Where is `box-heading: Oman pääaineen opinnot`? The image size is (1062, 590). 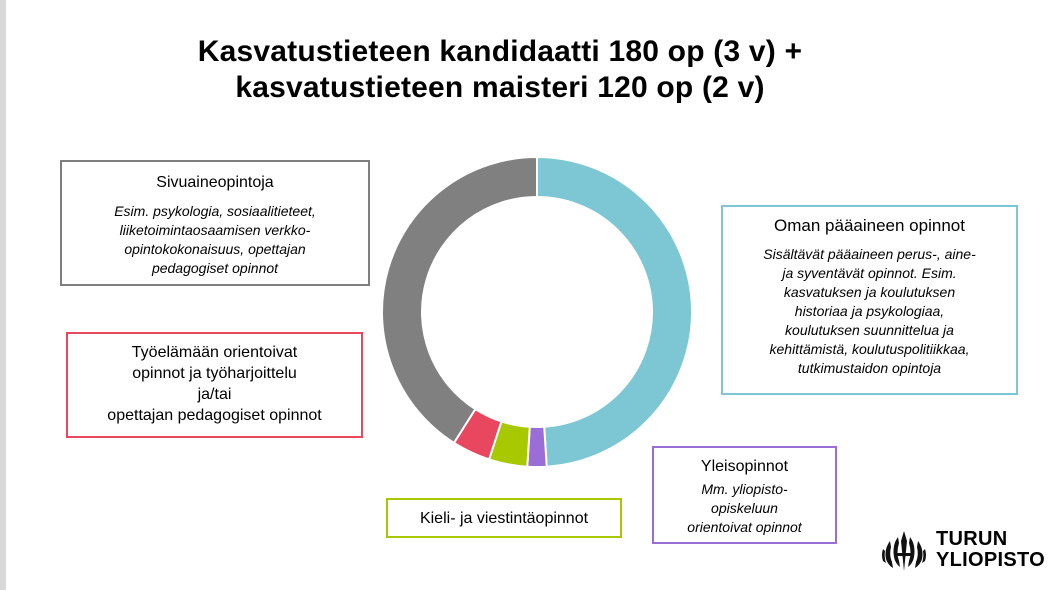 box-heading: Oman pääaineen opinnot is located at coordinates (869, 225).